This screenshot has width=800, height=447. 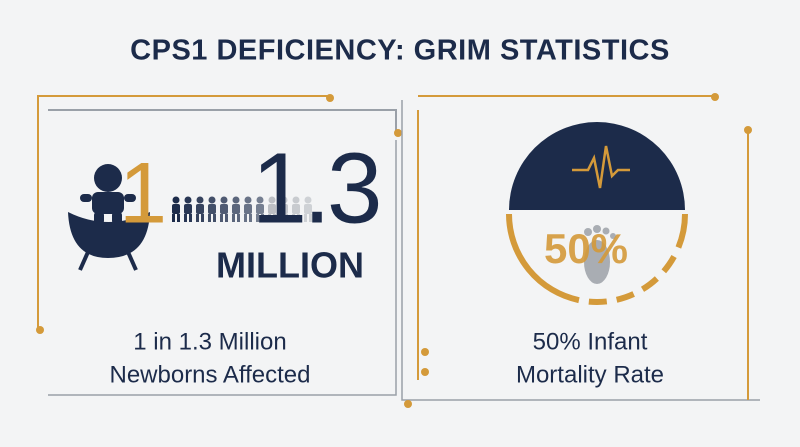 I want to click on title: CPS1 DEFICIENCY: GRIM STATISTICS, so click(x=400, y=51).